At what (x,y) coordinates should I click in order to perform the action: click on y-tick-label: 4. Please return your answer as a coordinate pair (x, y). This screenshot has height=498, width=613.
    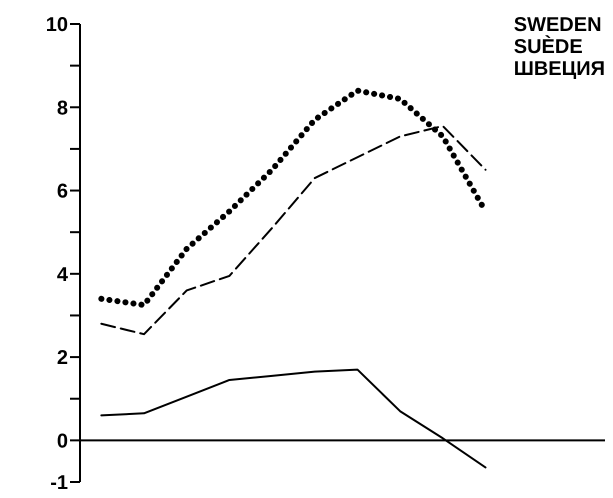
    Looking at the image, I should click on (62, 275).